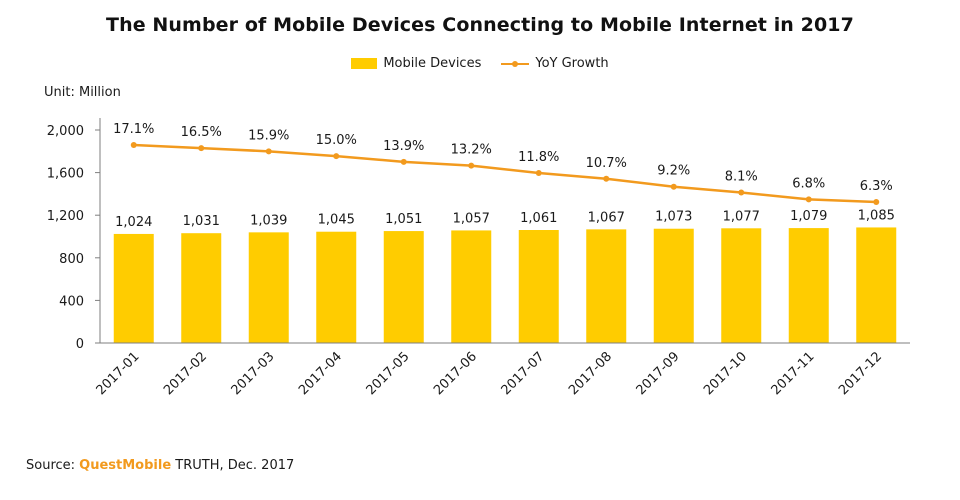 Image resolution: width=960 pixels, height=500 pixels. Describe the element at coordinates (793, 373) in the screenshot. I see `x-tick-label: 2017-11` at that location.